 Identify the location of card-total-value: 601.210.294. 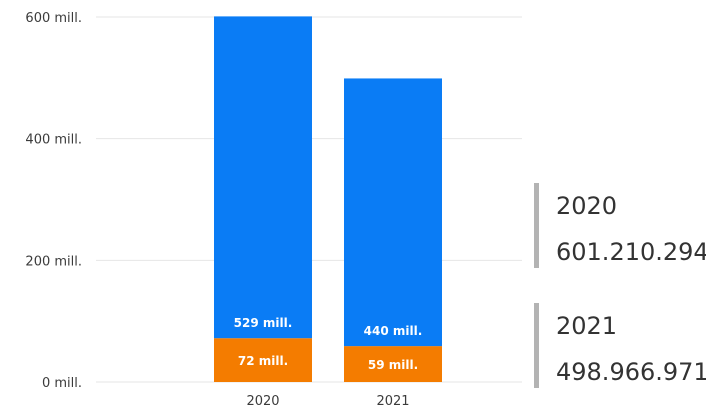
(631, 252).